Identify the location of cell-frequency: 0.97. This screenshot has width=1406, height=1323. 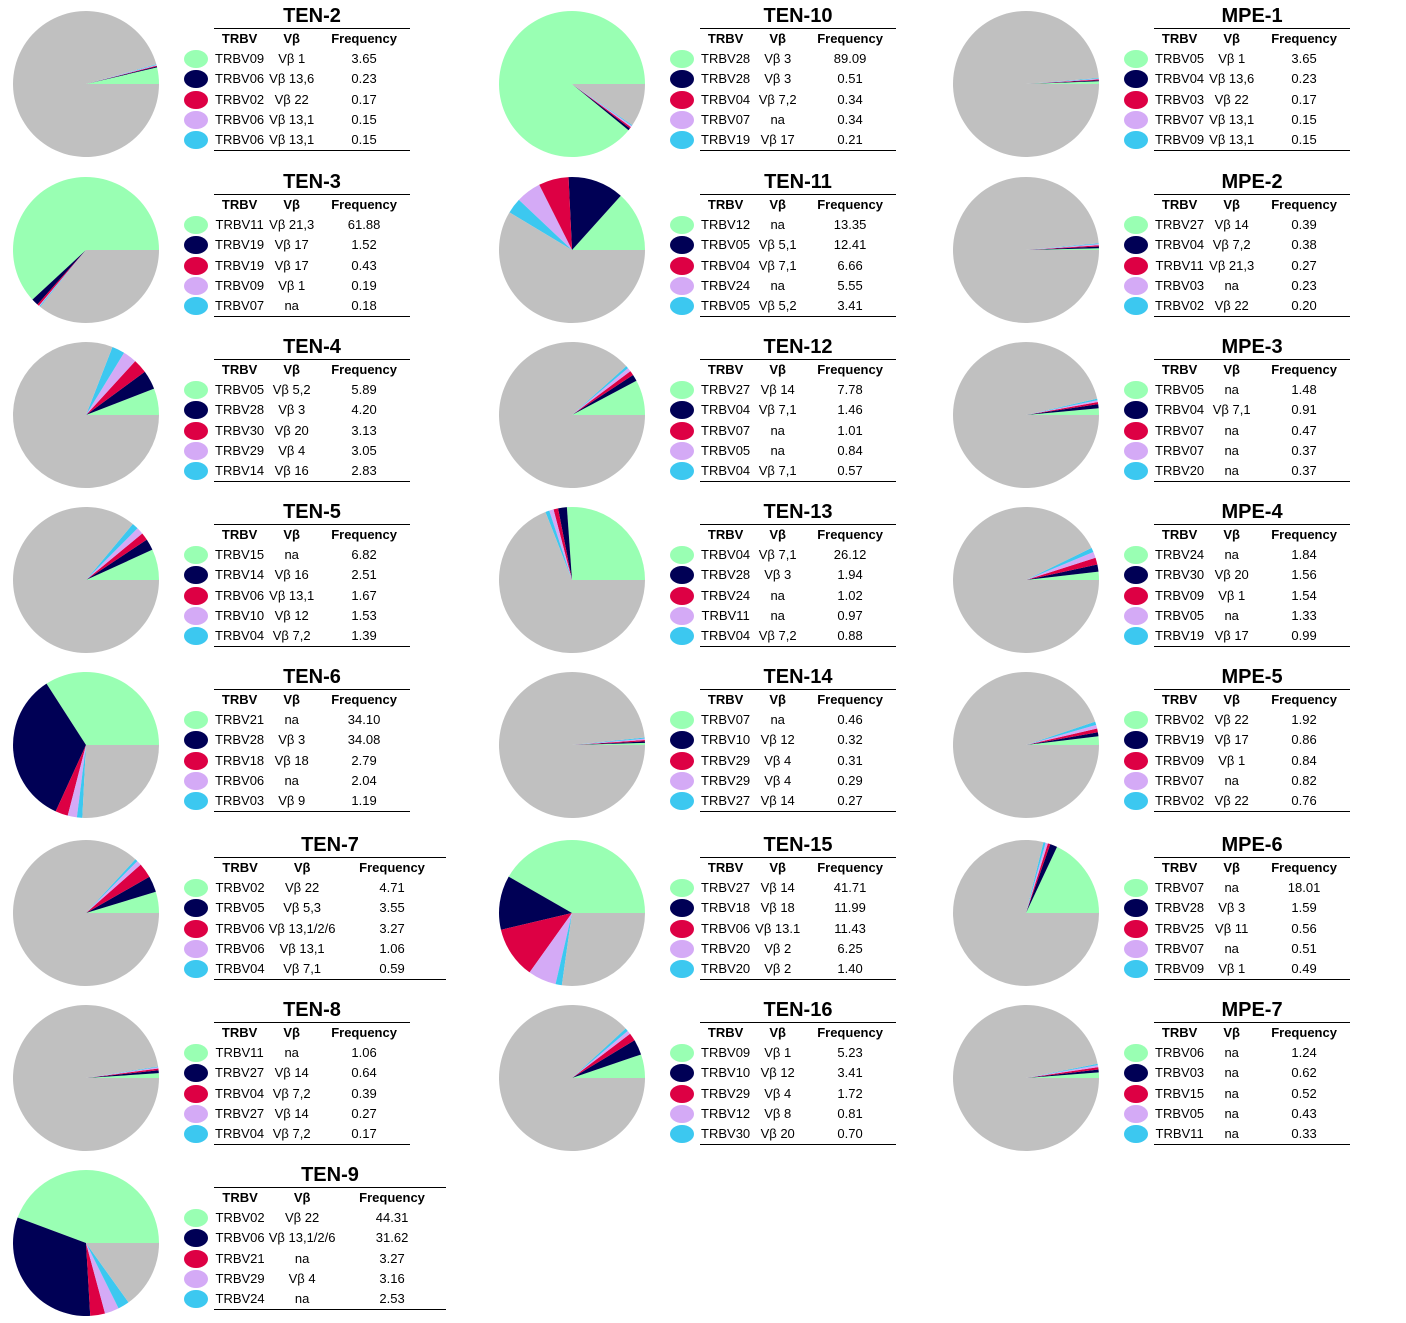
(850, 615).